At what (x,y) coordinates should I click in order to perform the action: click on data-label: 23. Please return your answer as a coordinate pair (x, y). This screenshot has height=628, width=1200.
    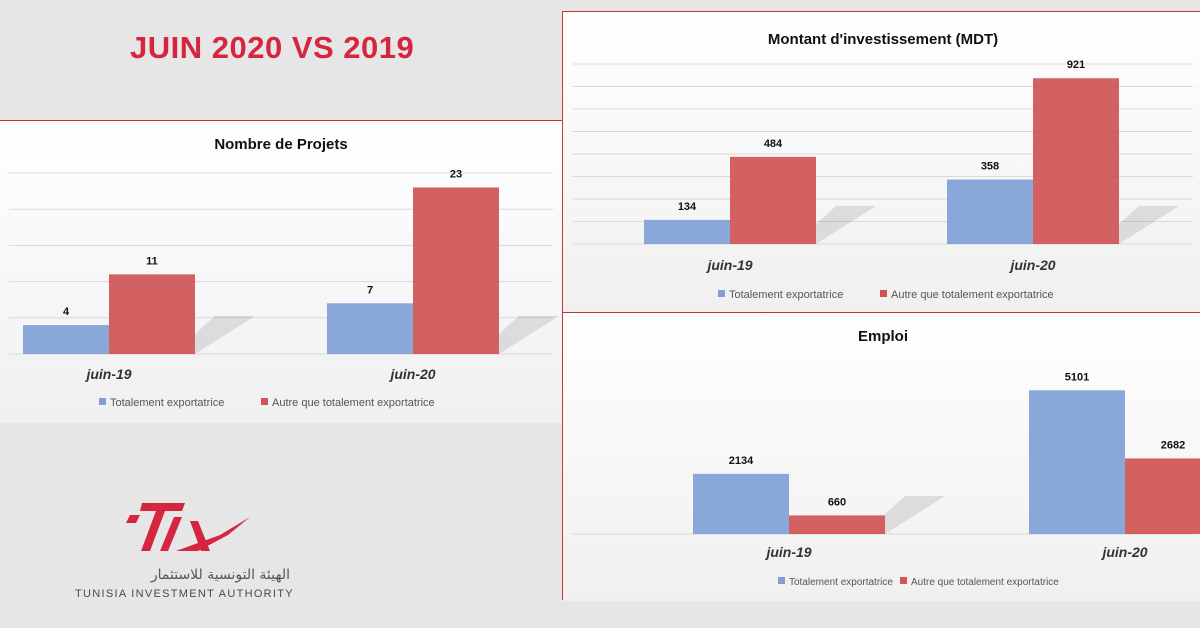
    Looking at the image, I should click on (456, 174).